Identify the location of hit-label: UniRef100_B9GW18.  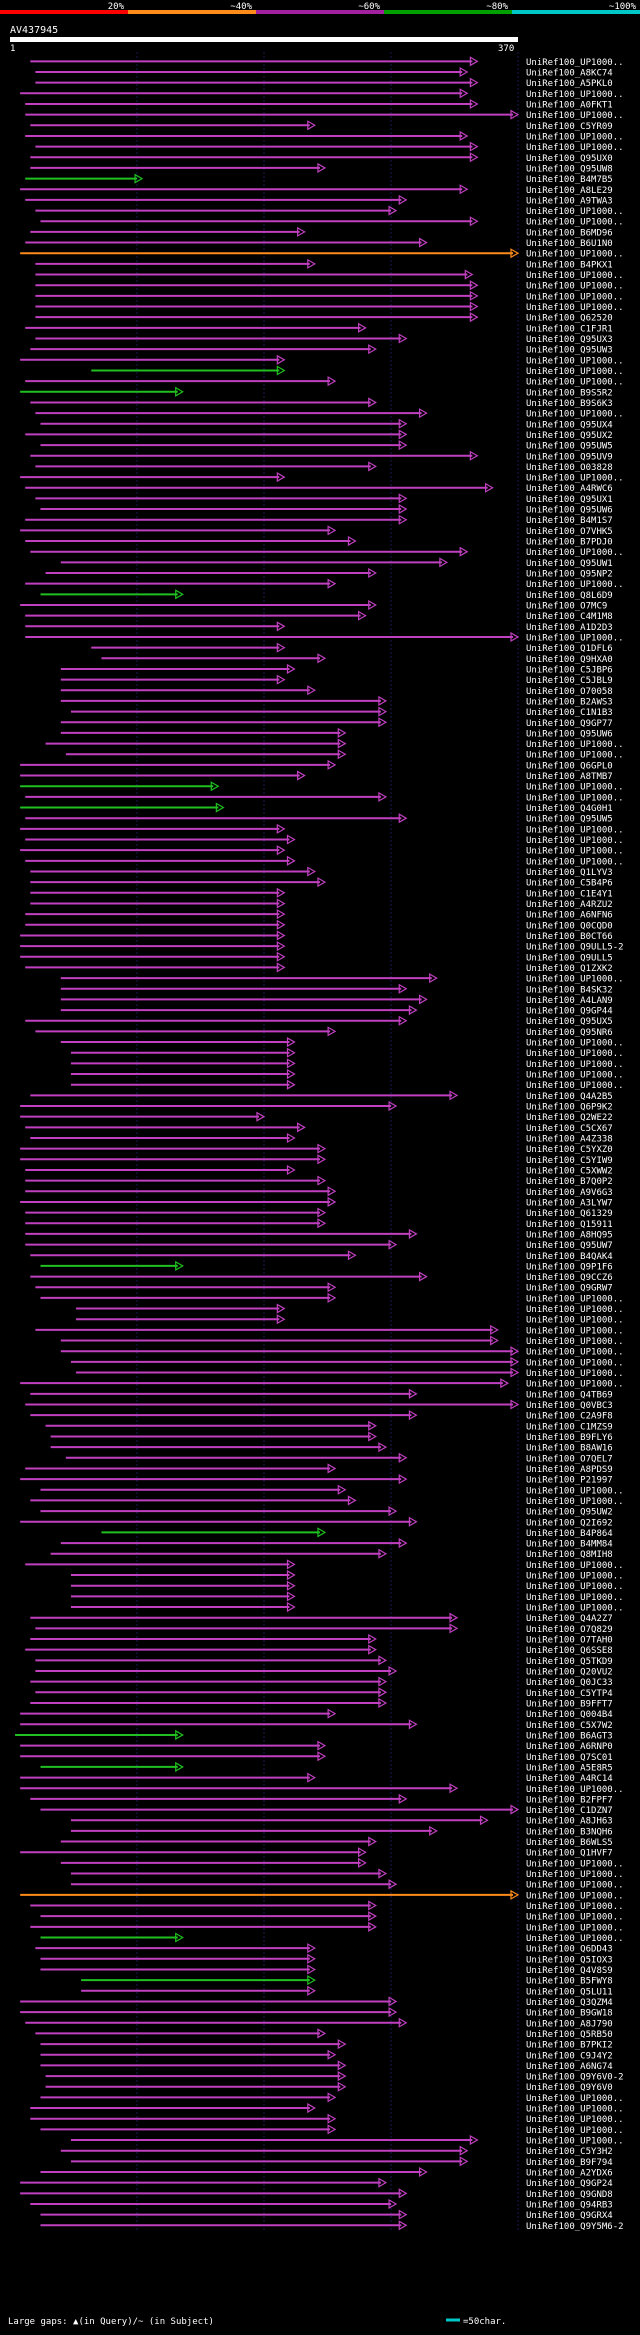
(569, 2014).